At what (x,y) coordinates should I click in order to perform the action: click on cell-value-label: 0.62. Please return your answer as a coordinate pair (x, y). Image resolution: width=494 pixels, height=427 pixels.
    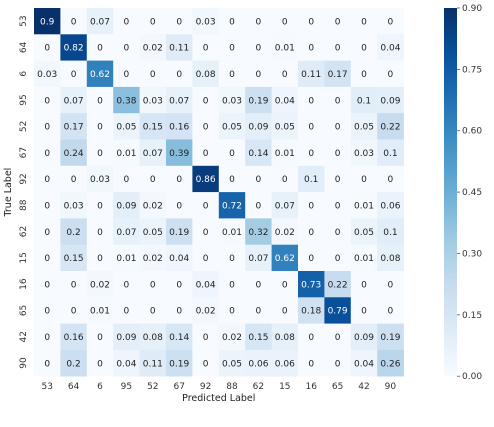
    Looking at the image, I should click on (100, 75).